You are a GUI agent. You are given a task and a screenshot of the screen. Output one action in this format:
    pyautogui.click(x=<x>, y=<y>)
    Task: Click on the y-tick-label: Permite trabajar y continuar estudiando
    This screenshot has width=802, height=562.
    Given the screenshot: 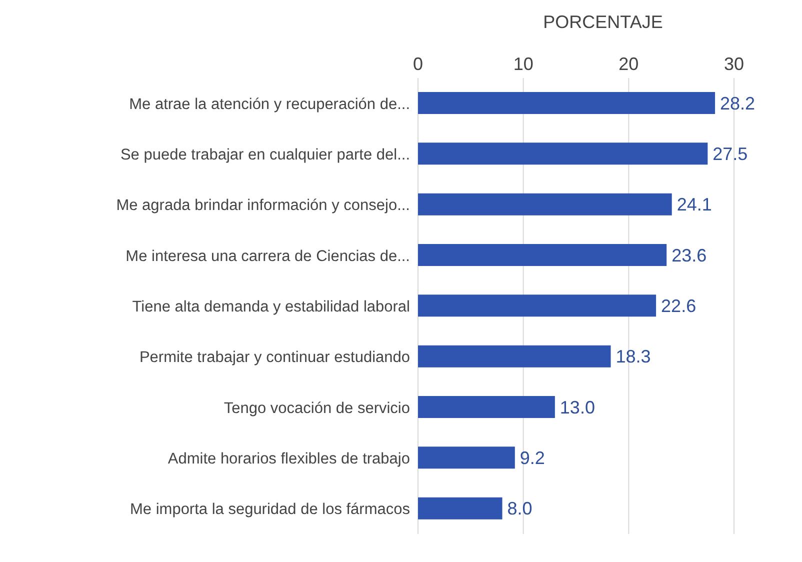 What is the action you would take?
    pyautogui.click(x=274, y=357)
    